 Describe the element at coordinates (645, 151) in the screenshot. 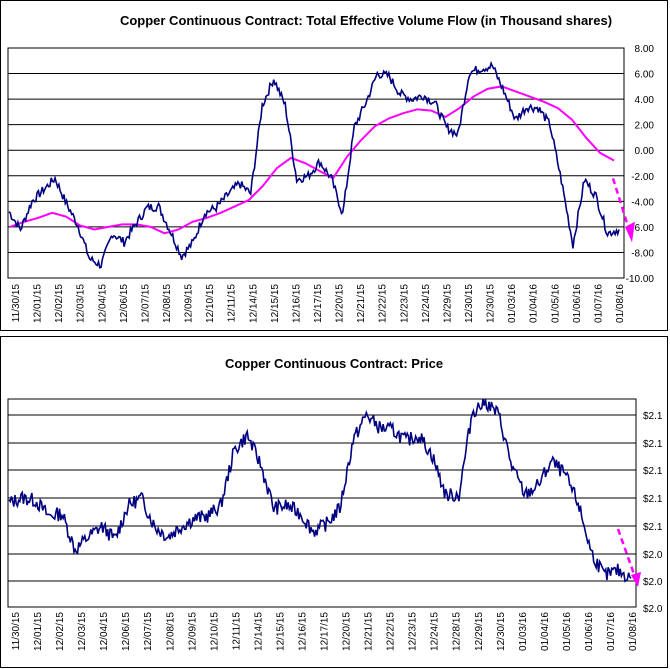

I see `y-tick-label: 0.00` at that location.